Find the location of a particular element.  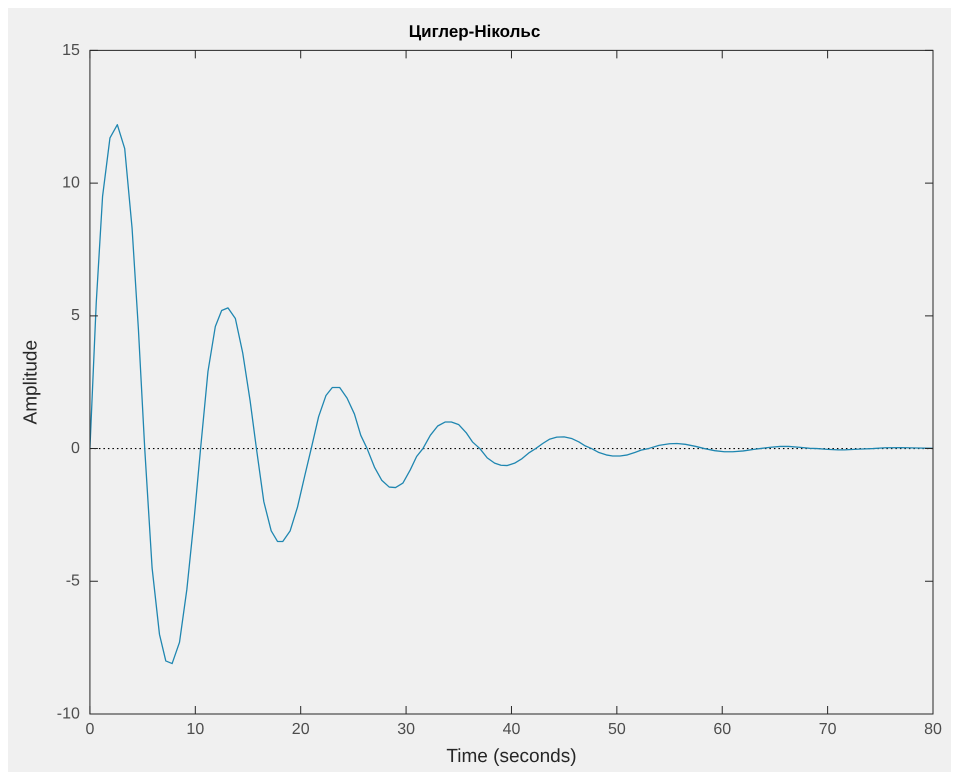

x-axis-title: Time (seconds) is located at coordinates (511, 756).